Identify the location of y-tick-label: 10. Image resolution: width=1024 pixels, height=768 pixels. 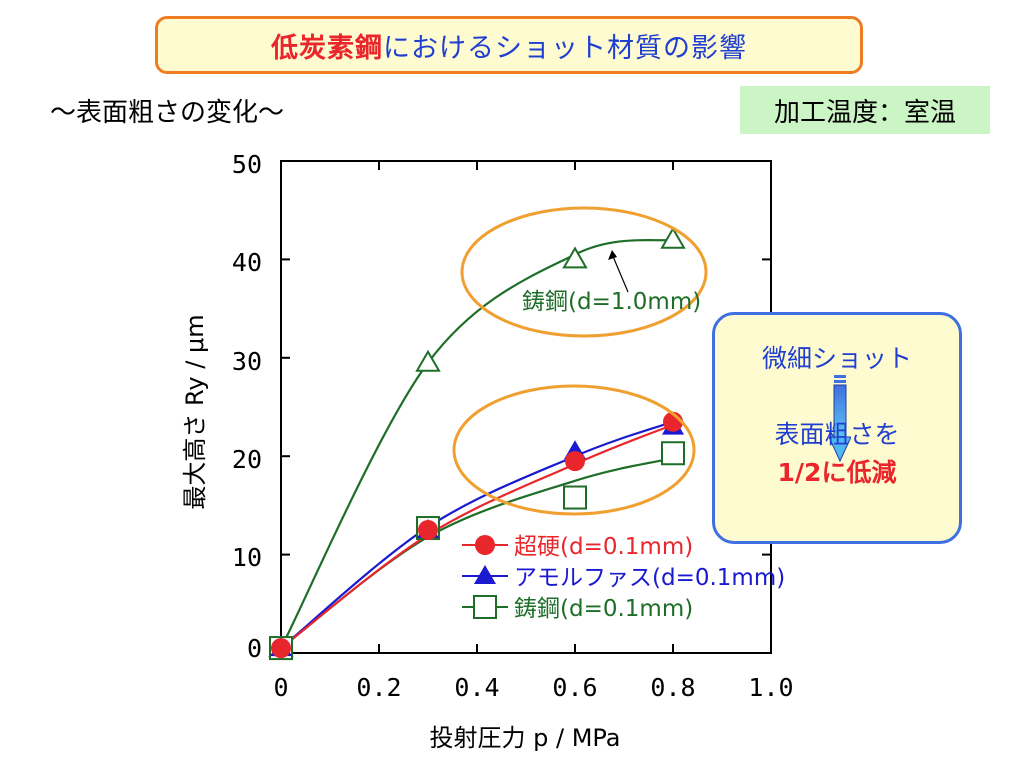
(247, 557).